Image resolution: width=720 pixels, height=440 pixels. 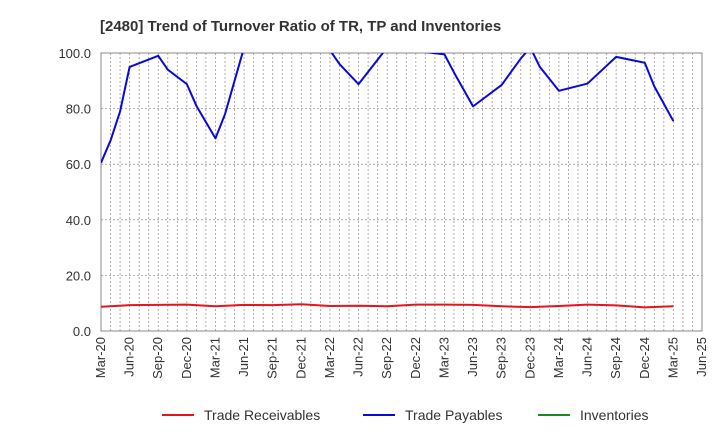 I want to click on x-tick-label: Jun-20, so click(x=129, y=357).